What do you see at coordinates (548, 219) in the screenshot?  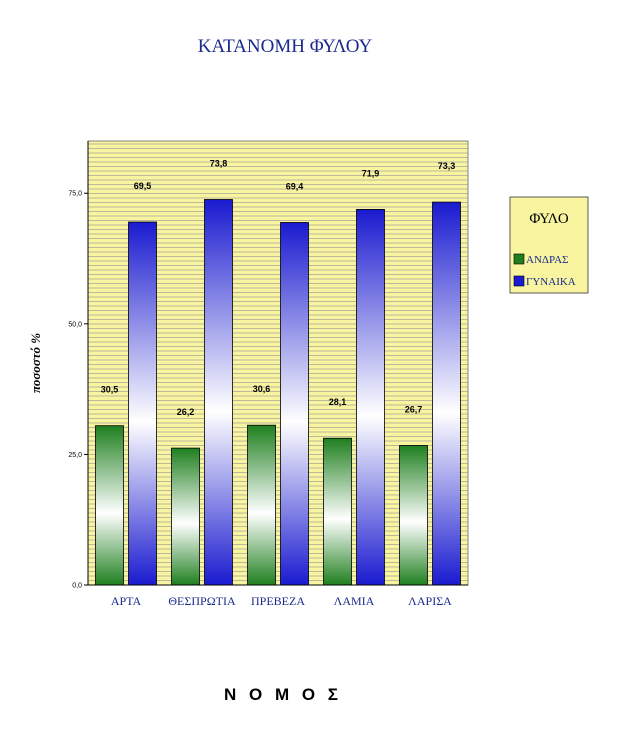 I see `legend-title: ΦΥΛΟ` at bounding box center [548, 219].